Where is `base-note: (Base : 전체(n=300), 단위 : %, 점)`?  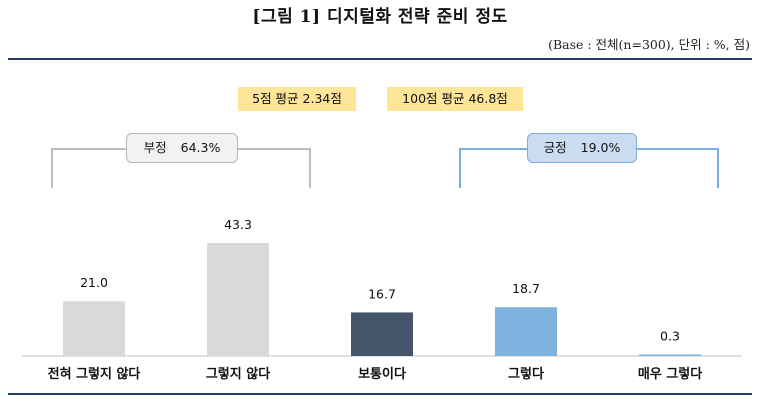 base-note: (Base : 전체(n=300), 단위 : %, 점) is located at coordinates (649, 44).